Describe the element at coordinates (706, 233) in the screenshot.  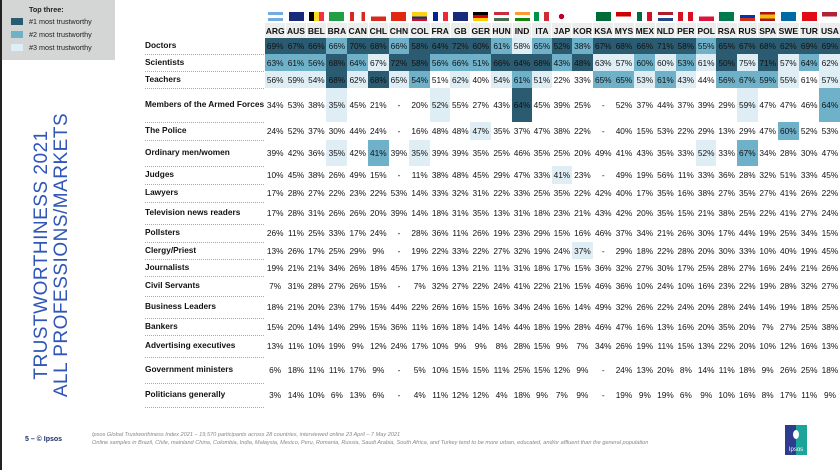
I see `value-cell: 30%` at that location.